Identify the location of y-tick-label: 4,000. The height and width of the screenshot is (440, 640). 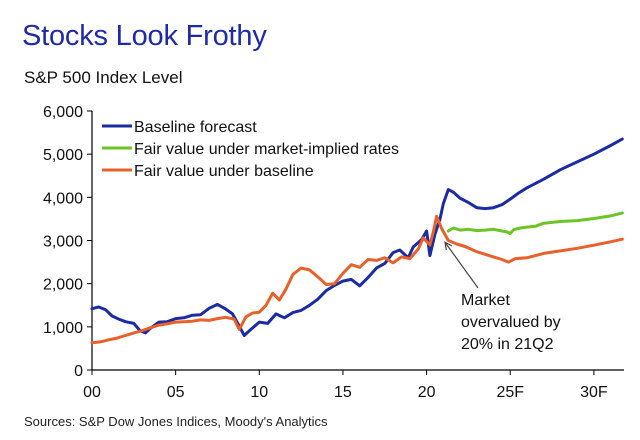
(63, 198).